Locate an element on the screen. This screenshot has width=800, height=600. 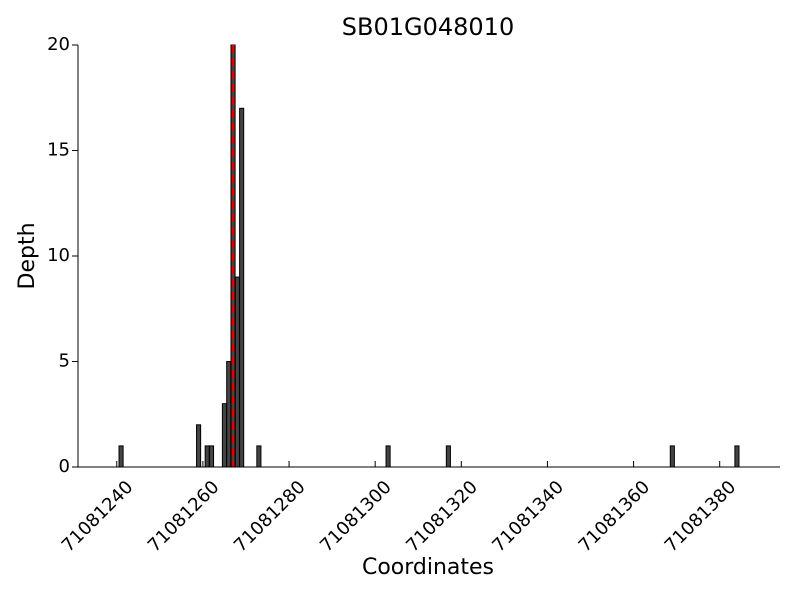
x-axis-label: Coordinates is located at coordinates (428, 567).